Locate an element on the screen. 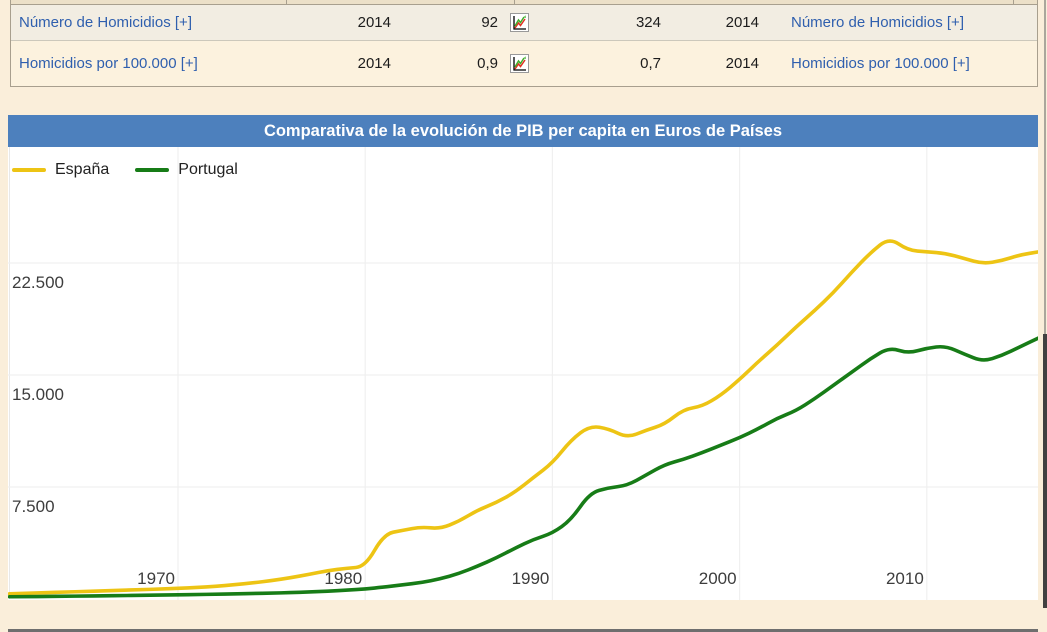 The width and height of the screenshot is (1047, 632). x-tick-label: 1990 is located at coordinates (531, 578).